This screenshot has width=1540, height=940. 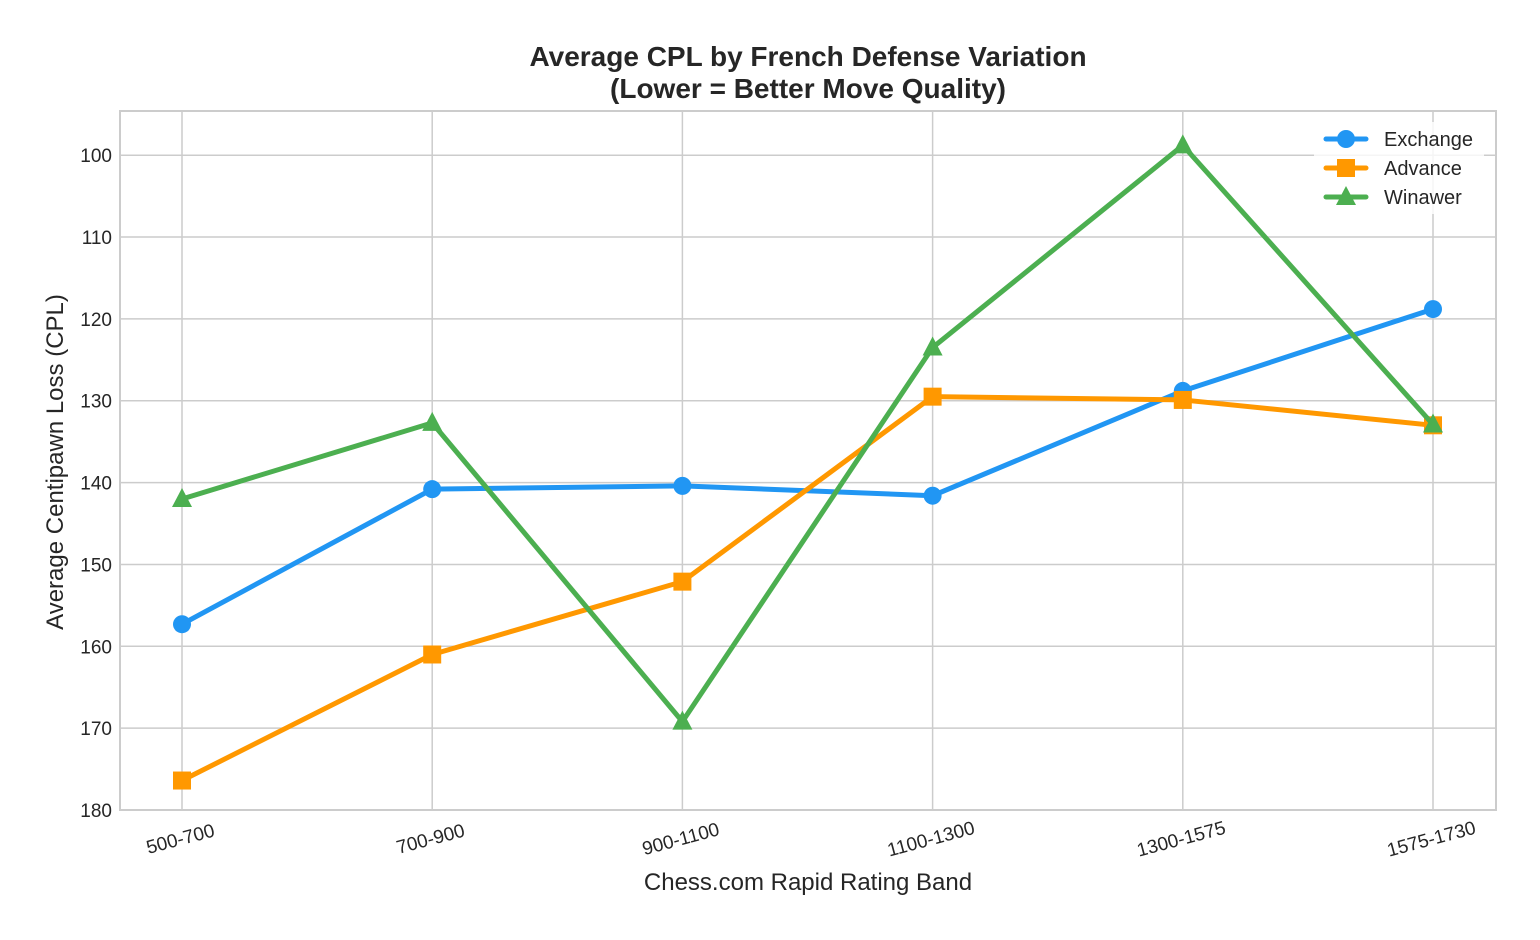 I want to click on legend-item-advance: Advance, so click(x=1392, y=169).